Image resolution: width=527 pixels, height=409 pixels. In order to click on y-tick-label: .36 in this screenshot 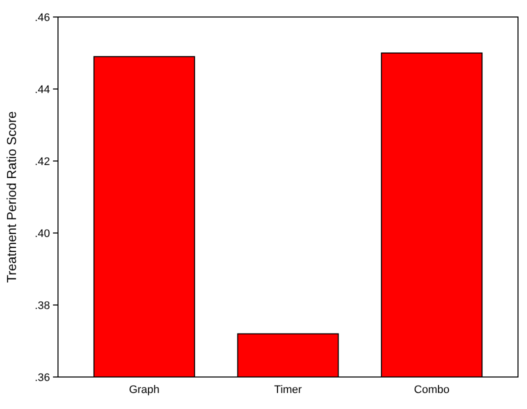, I will do `click(42, 378)`.